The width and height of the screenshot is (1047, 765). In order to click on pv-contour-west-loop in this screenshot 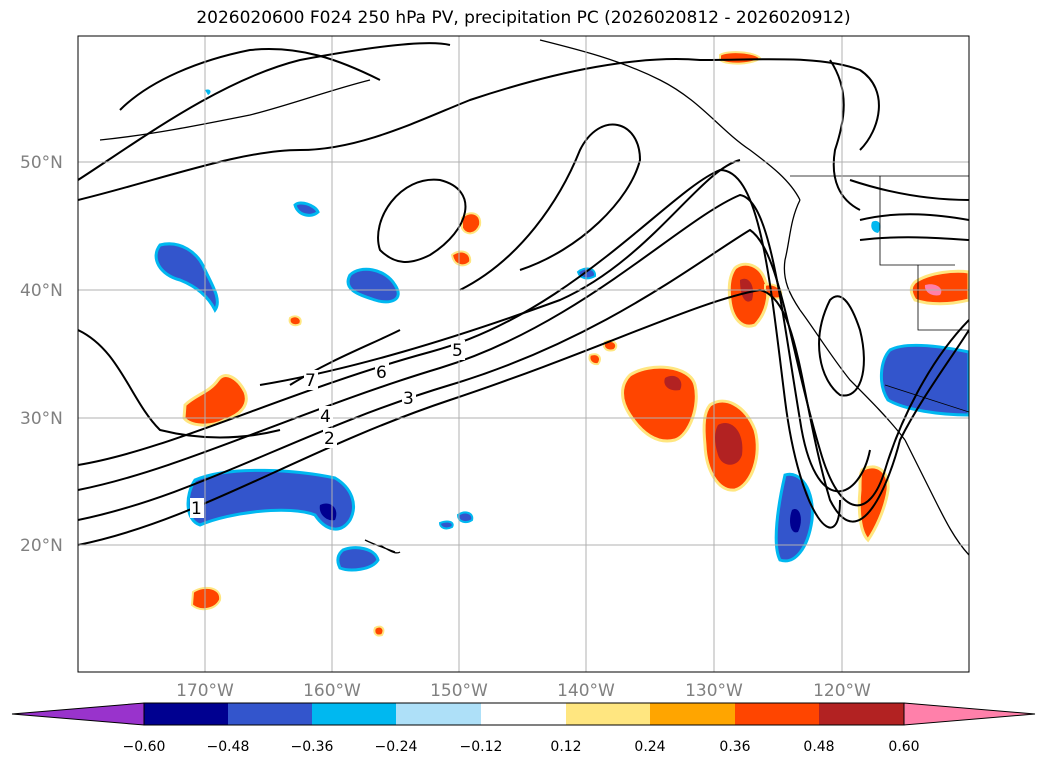, I will do `click(179, 384)`.